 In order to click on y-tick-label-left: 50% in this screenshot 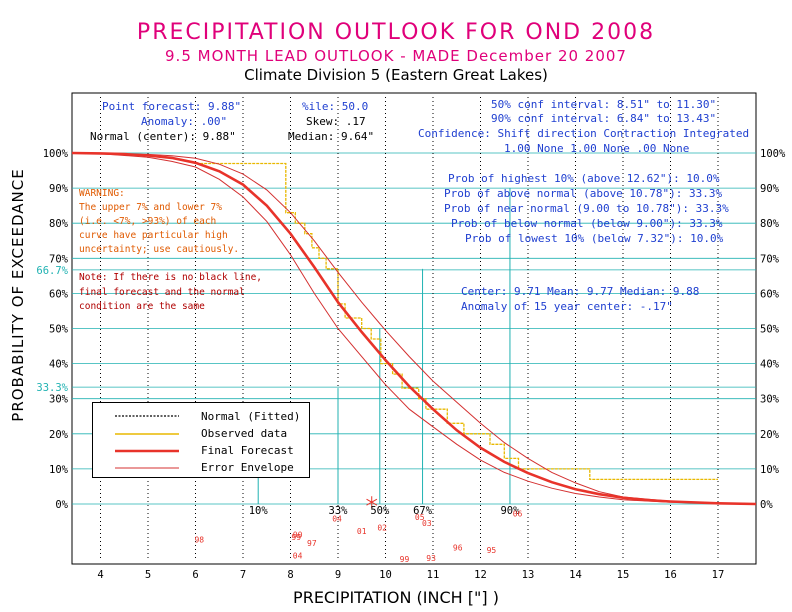, I will do `click(59, 330)`.